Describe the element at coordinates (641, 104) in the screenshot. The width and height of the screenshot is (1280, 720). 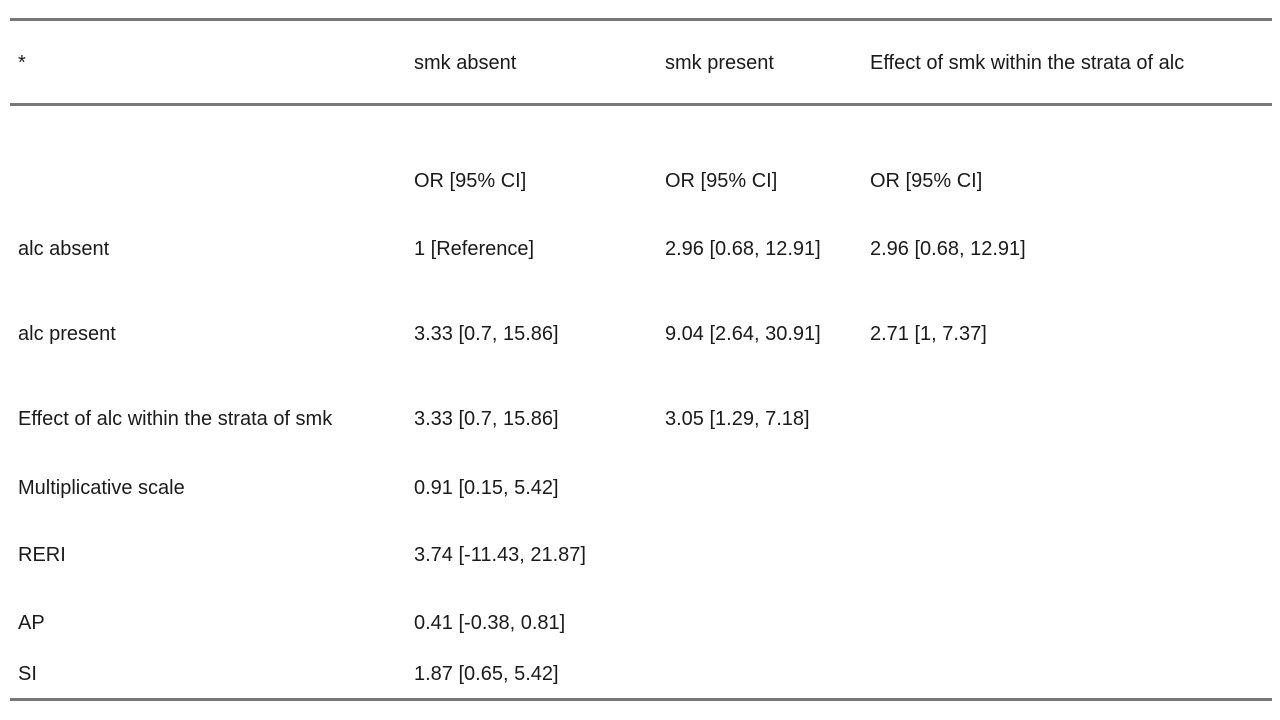
I see `header-rule` at that location.